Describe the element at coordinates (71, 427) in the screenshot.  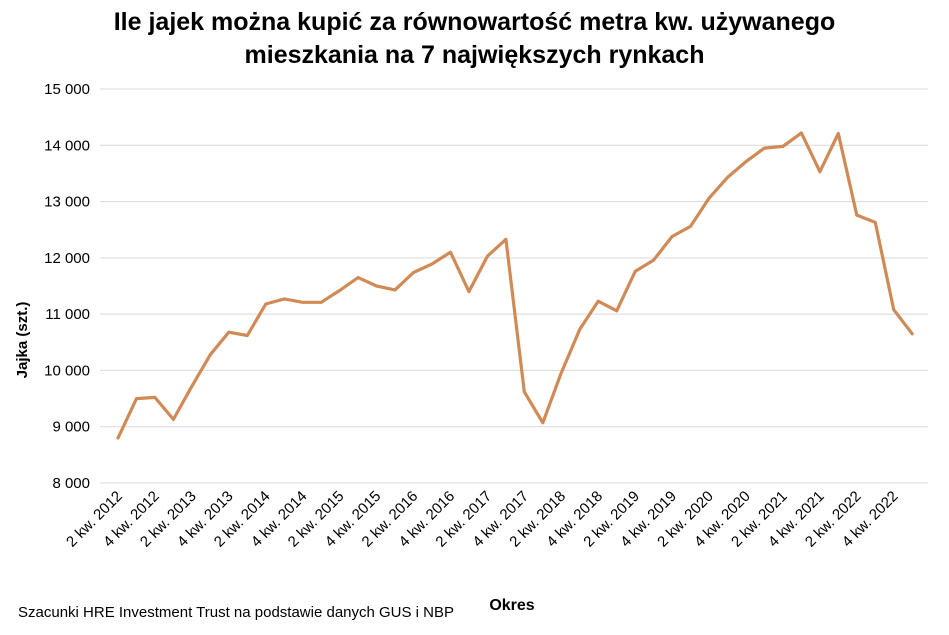
I see `y-tick-label: 9 000` at that location.